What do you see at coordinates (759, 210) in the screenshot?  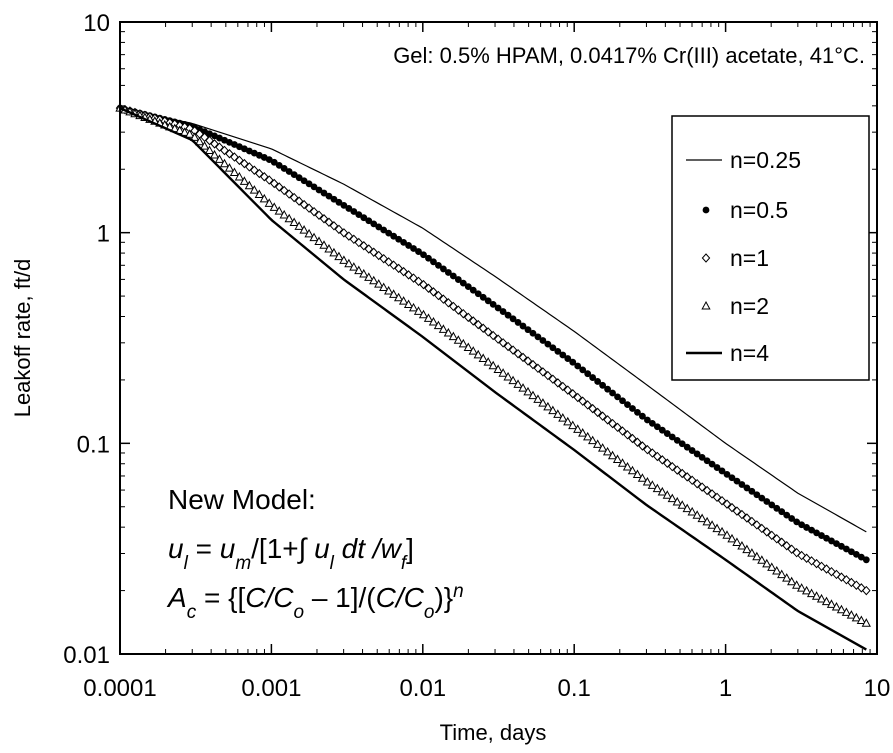 I see `legend-label: n=0.5` at bounding box center [759, 210].